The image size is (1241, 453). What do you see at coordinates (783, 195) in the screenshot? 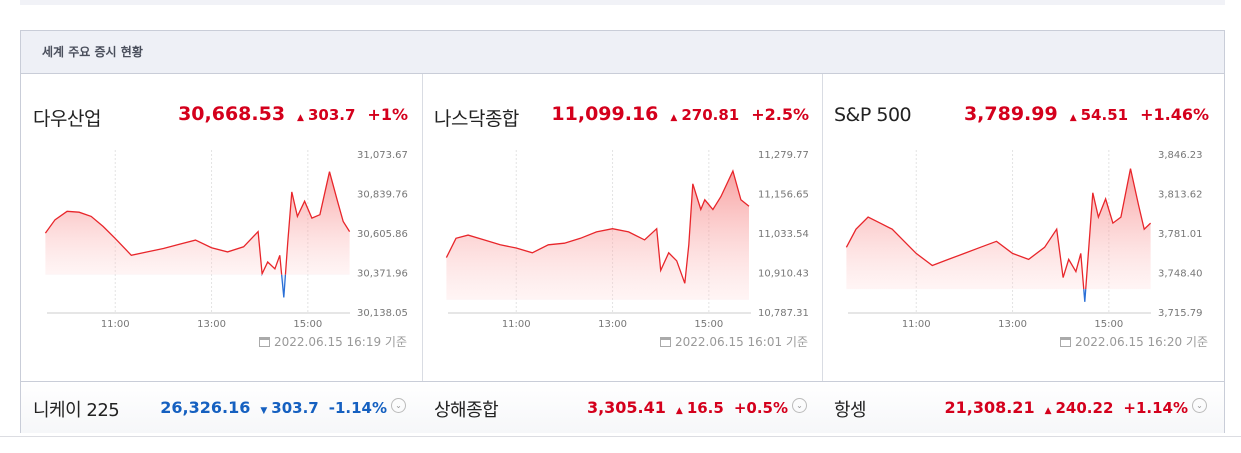
I see `y-tick-label: 11,156.65` at bounding box center [783, 195].